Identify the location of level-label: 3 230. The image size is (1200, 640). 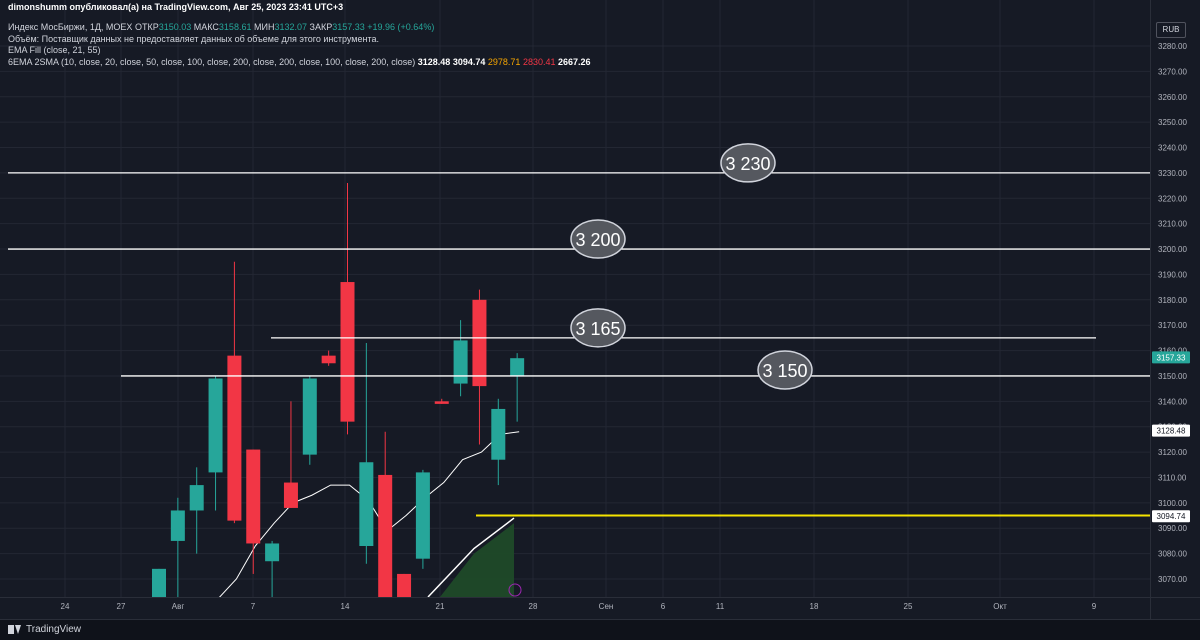
(747, 164).